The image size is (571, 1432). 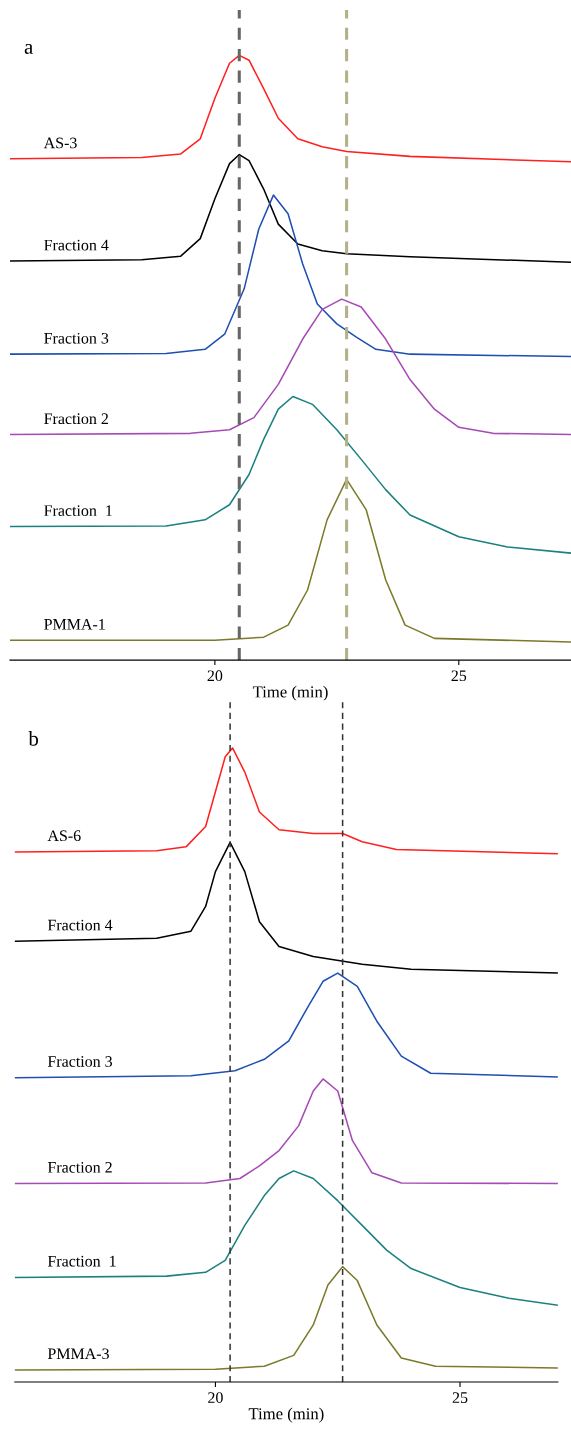 What do you see at coordinates (78, 1354) in the screenshot?
I see `series-label: PMMA-3` at bounding box center [78, 1354].